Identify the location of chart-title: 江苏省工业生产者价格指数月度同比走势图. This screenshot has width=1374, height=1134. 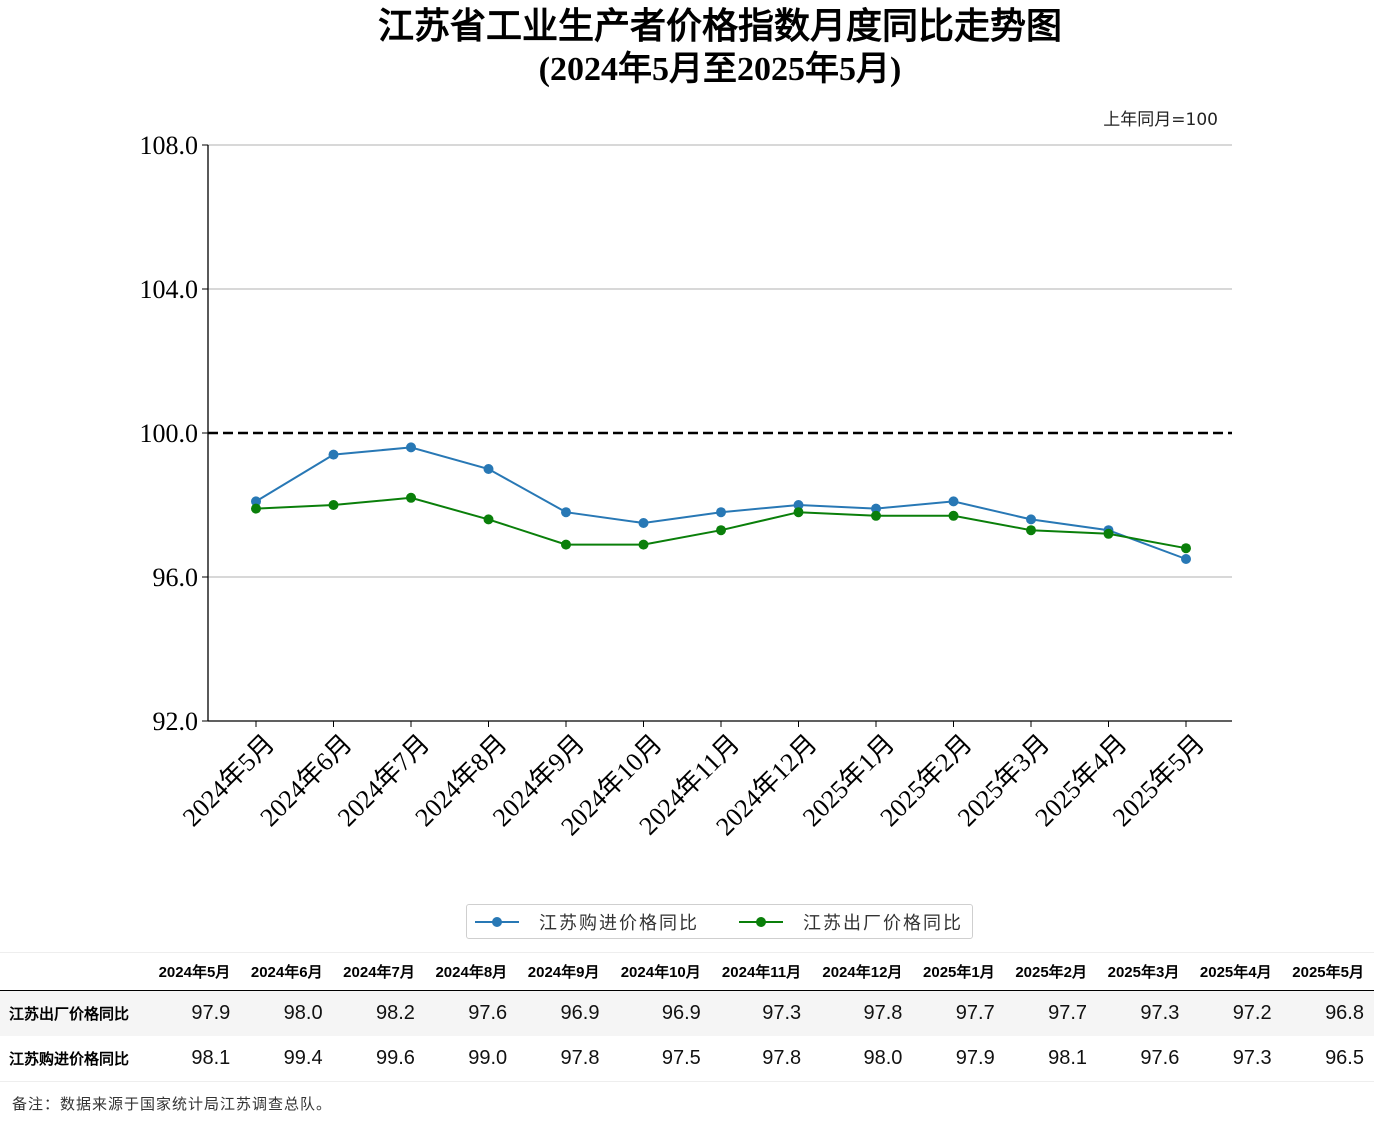
(720, 26).